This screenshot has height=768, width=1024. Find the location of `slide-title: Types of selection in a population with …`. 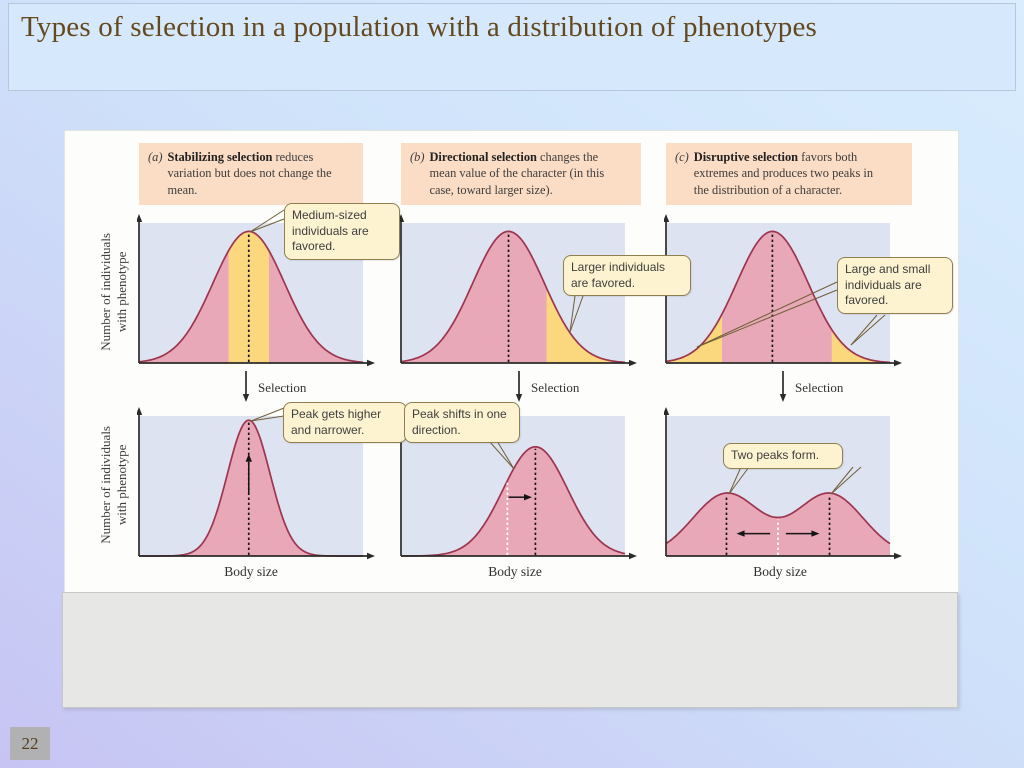

slide-title: Types of selection in a population with … is located at coordinates (419, 27).